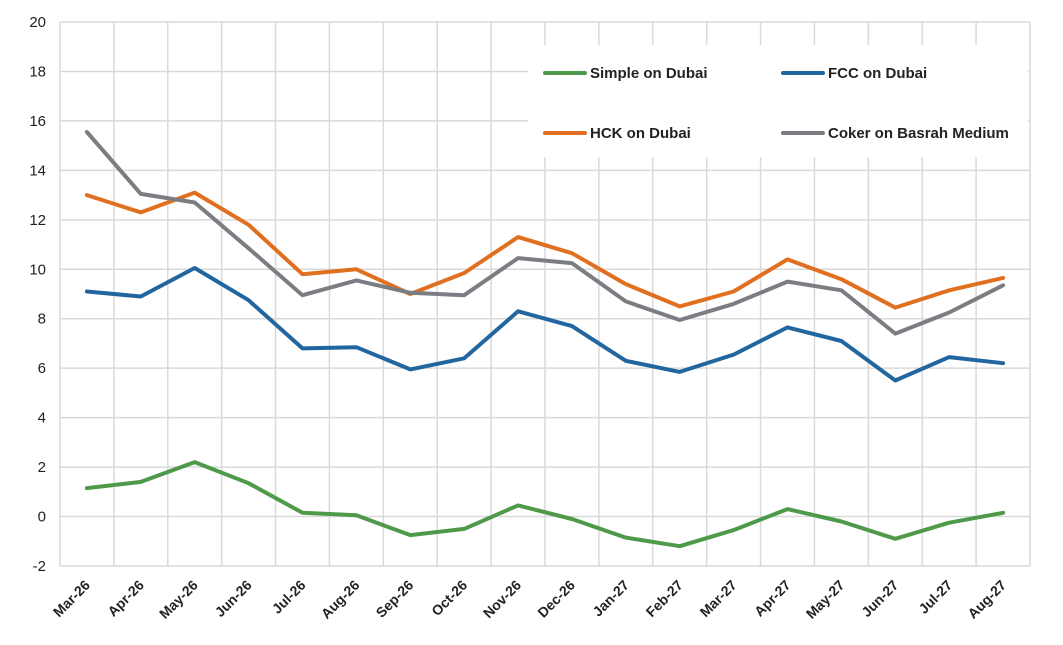 This screenshot has height=645, width=1063. I want to click on y-tick-label: 6, so click(42, 368).